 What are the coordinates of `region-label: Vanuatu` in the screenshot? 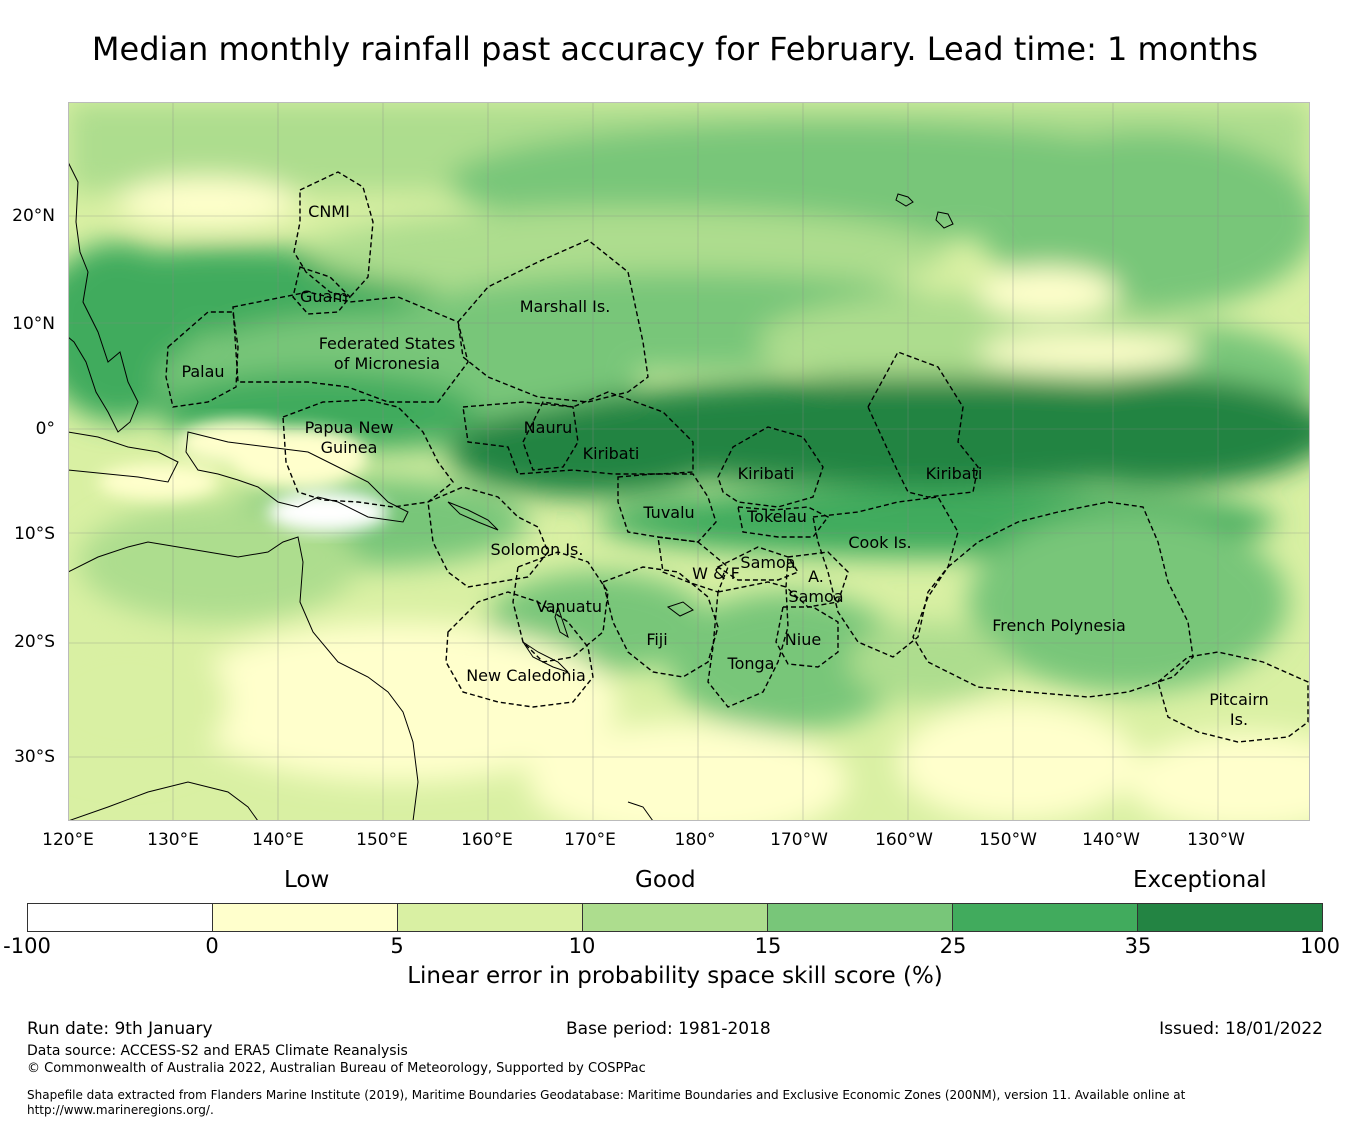 It's located at (569, 606).